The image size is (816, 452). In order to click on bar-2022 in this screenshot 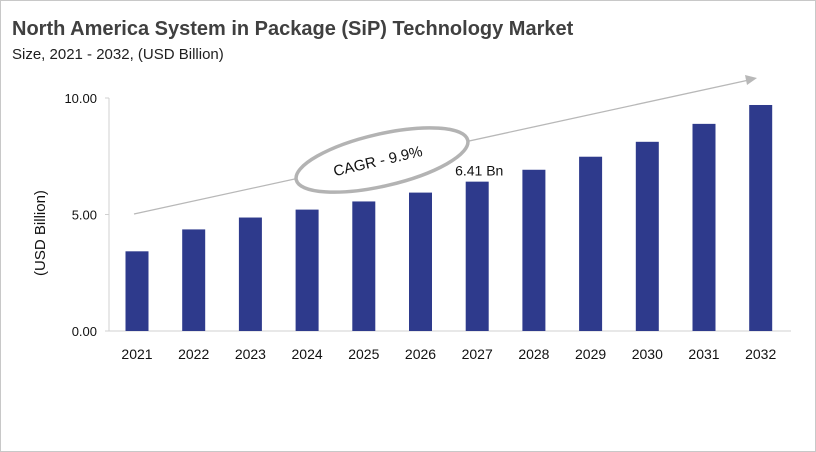, I will do `click(194, 280)`.